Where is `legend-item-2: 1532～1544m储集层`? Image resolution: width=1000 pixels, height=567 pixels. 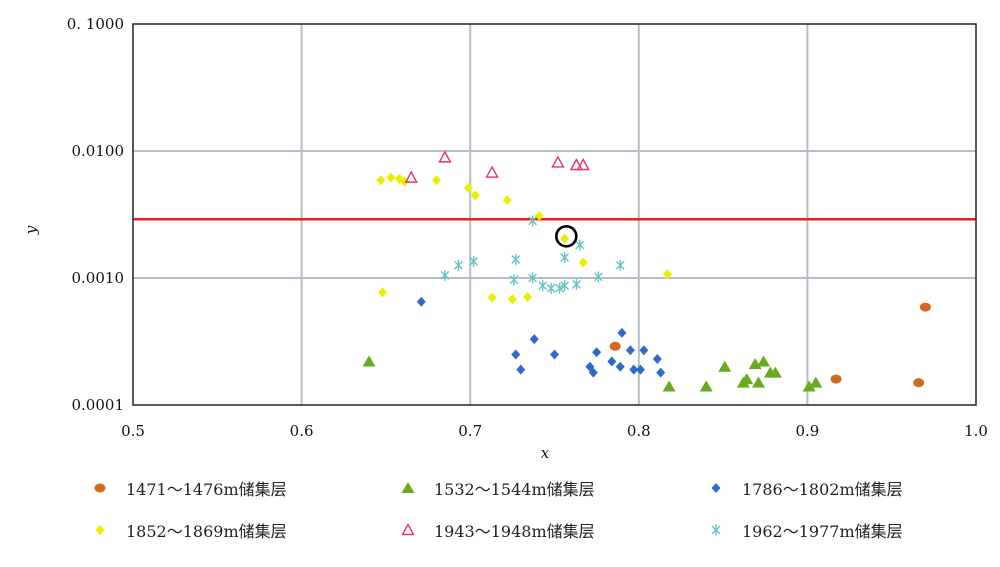
legend-item-2: 1532～1544m储集层 is located at coordinates (498, 489).